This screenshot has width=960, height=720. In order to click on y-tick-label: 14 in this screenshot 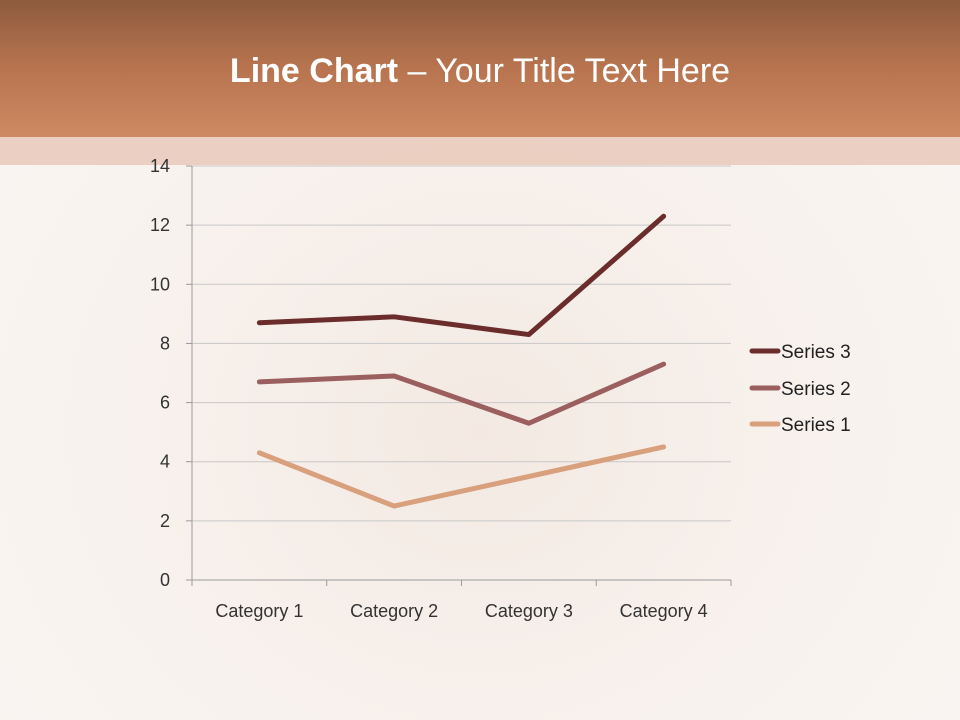, I will do `click(160, 166)`.